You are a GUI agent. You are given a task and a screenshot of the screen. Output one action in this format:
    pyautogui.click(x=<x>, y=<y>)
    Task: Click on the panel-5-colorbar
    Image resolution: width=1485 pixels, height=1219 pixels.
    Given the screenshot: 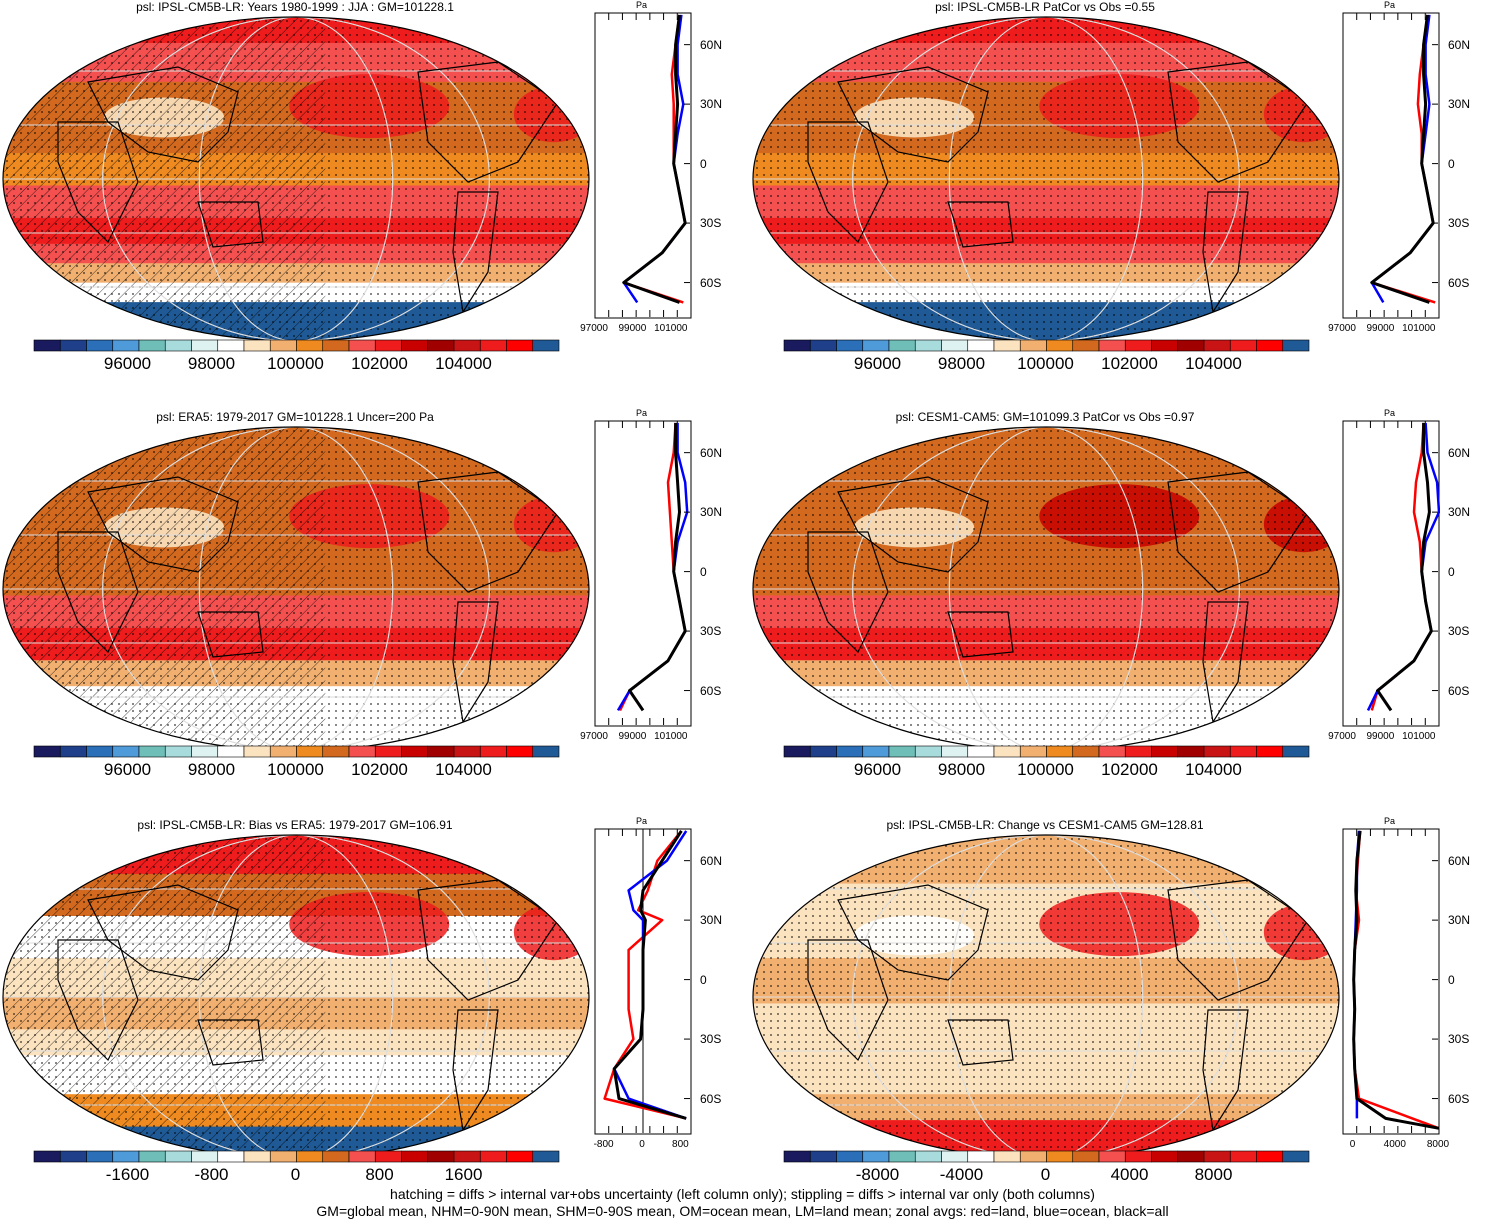 What is the action you would take?
    pyautogui.click(x=296, y=1156)
    